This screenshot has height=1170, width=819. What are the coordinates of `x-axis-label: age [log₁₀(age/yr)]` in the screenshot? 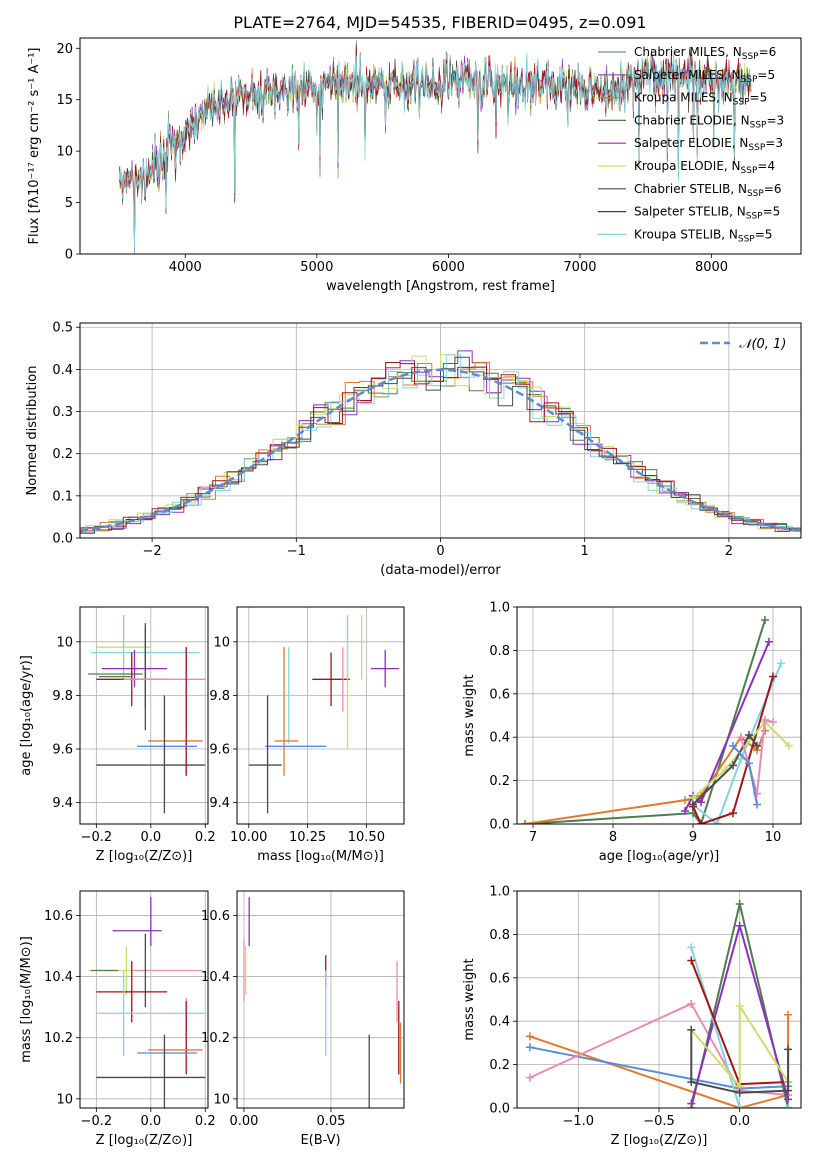 It's located at (659, 856).